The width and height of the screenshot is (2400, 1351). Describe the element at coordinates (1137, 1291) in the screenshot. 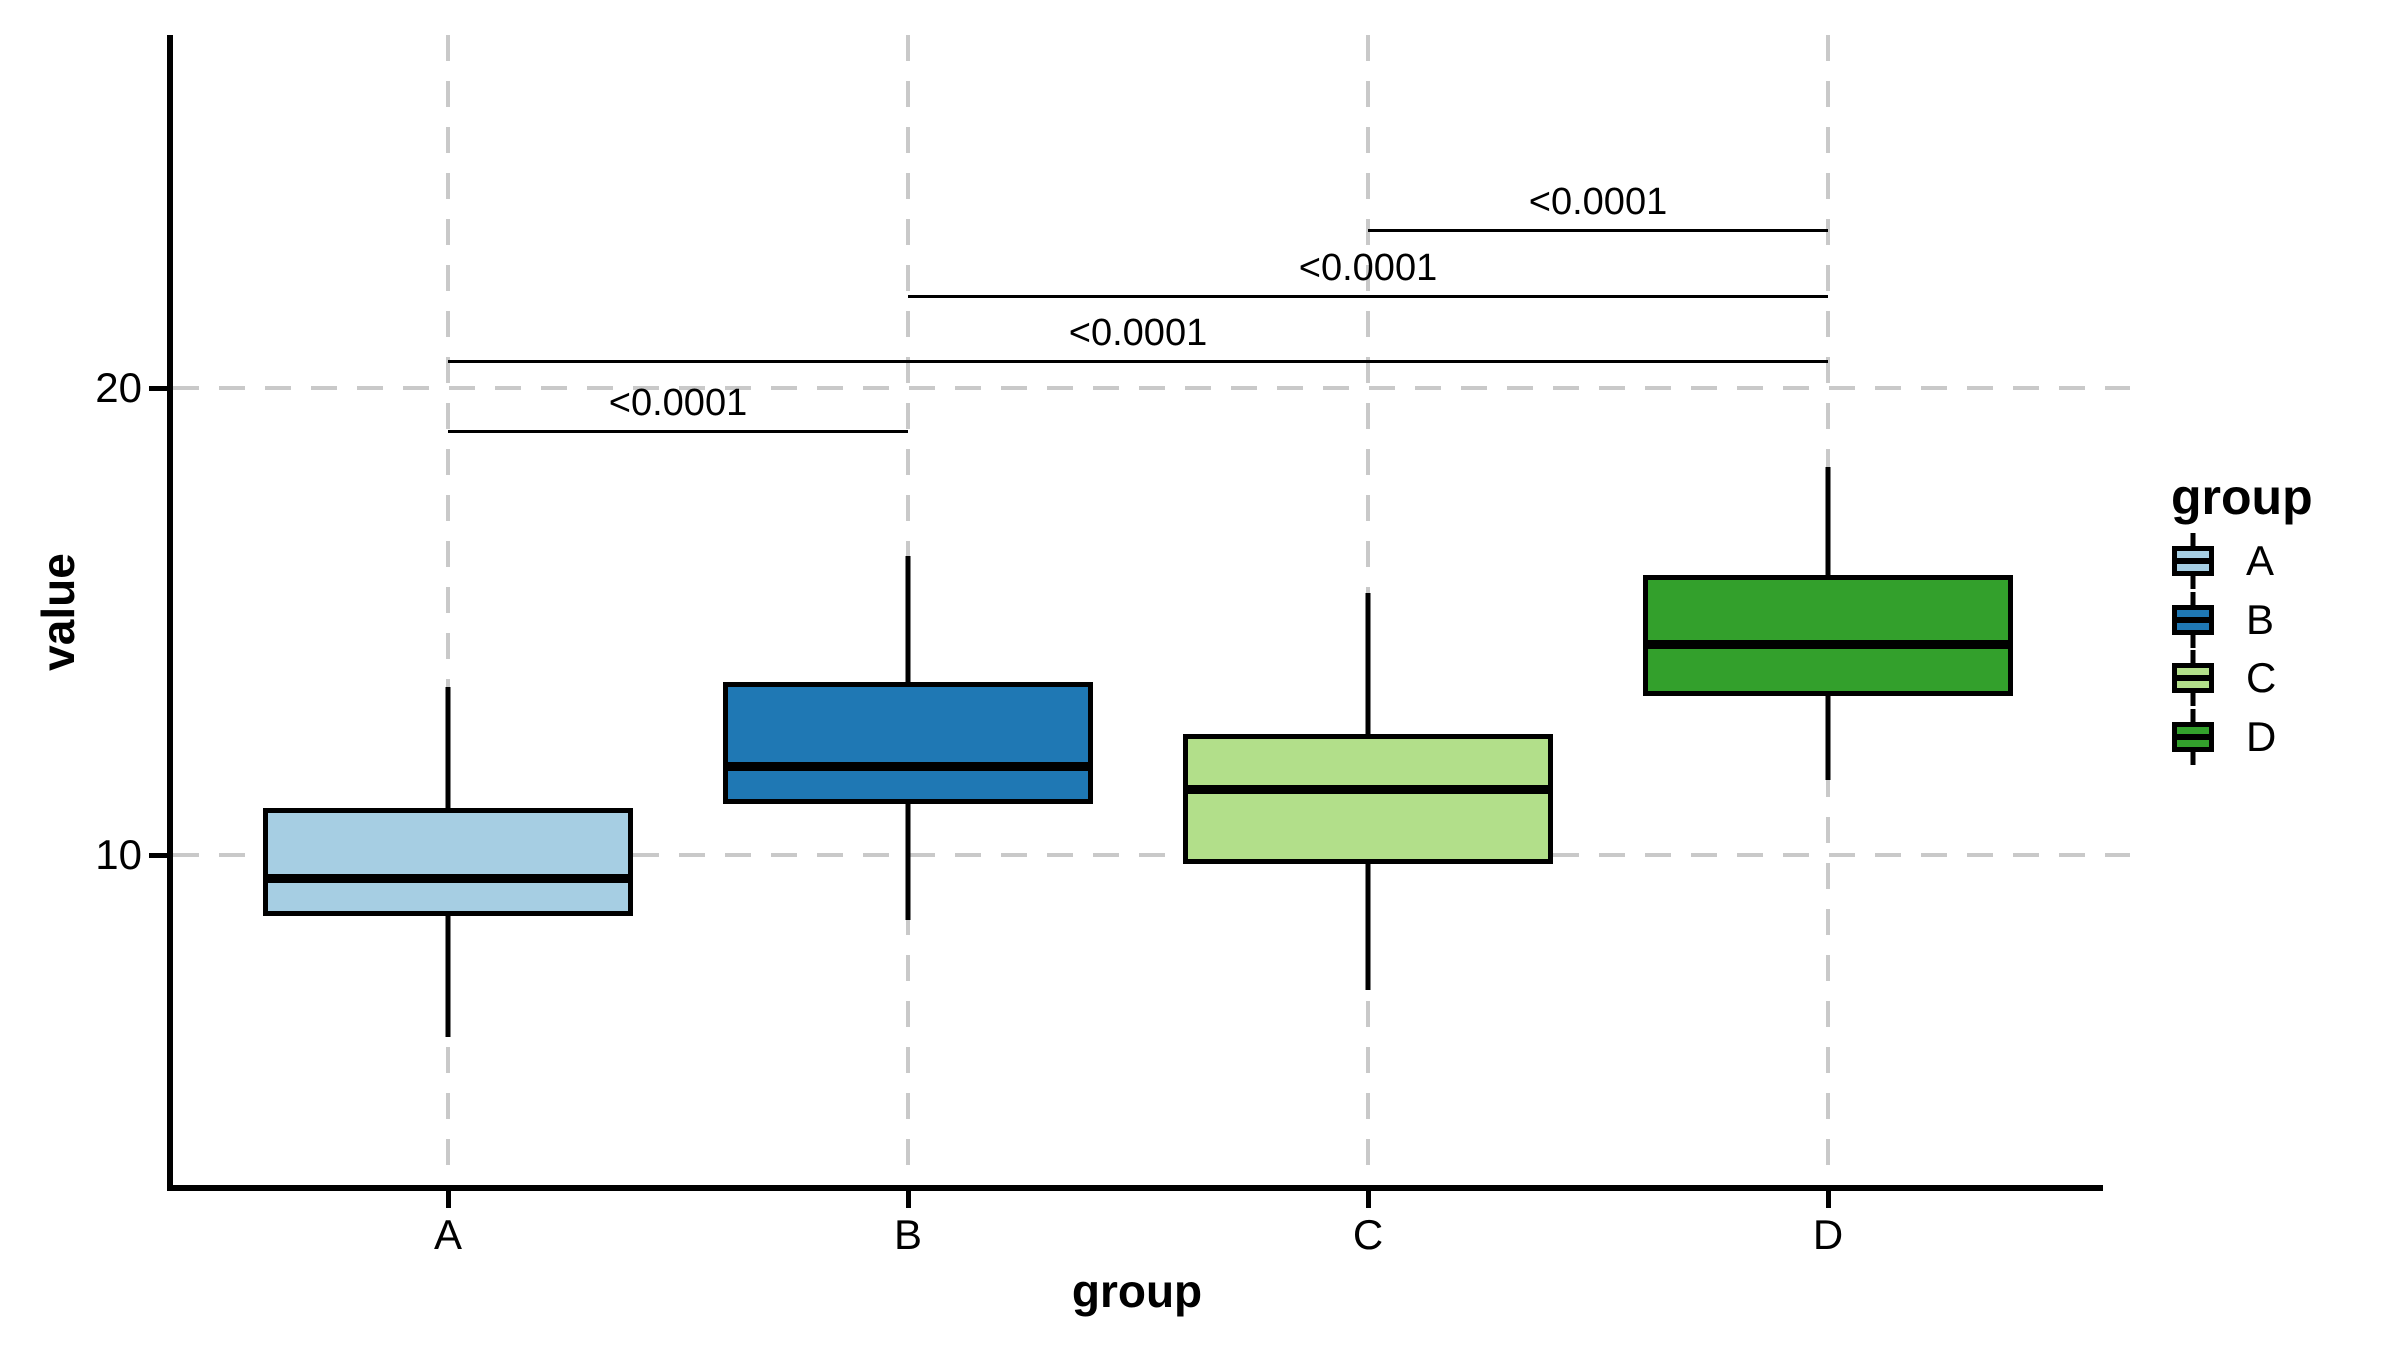

I see `x-axis-title: group` at that location.